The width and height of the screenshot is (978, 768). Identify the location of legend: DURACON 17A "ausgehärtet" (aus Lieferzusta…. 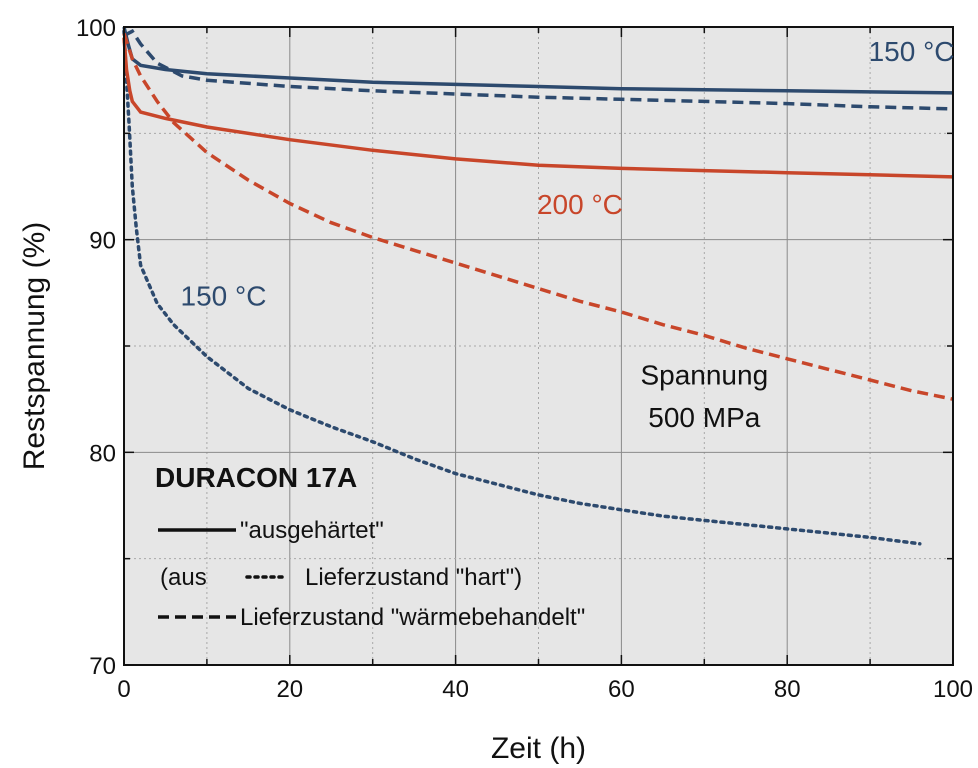
(370, 546).